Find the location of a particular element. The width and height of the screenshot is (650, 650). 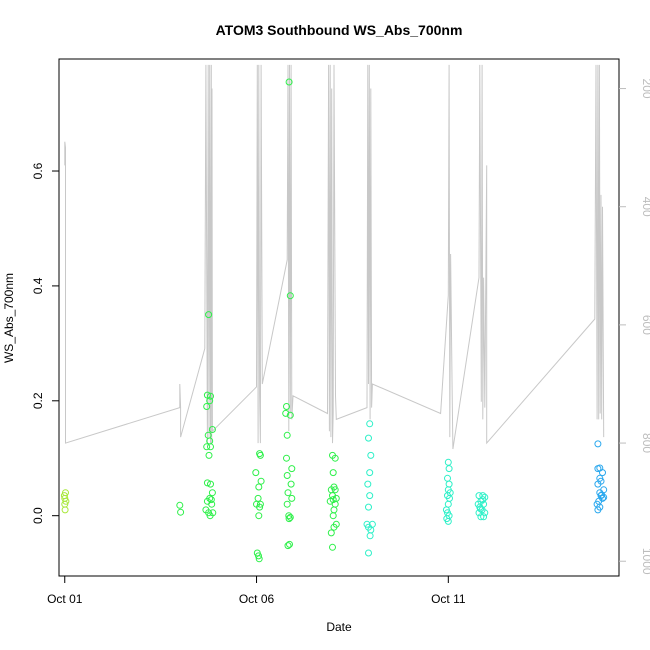

x-tick-label: Oct 06 is located at coordinates (257, 599).